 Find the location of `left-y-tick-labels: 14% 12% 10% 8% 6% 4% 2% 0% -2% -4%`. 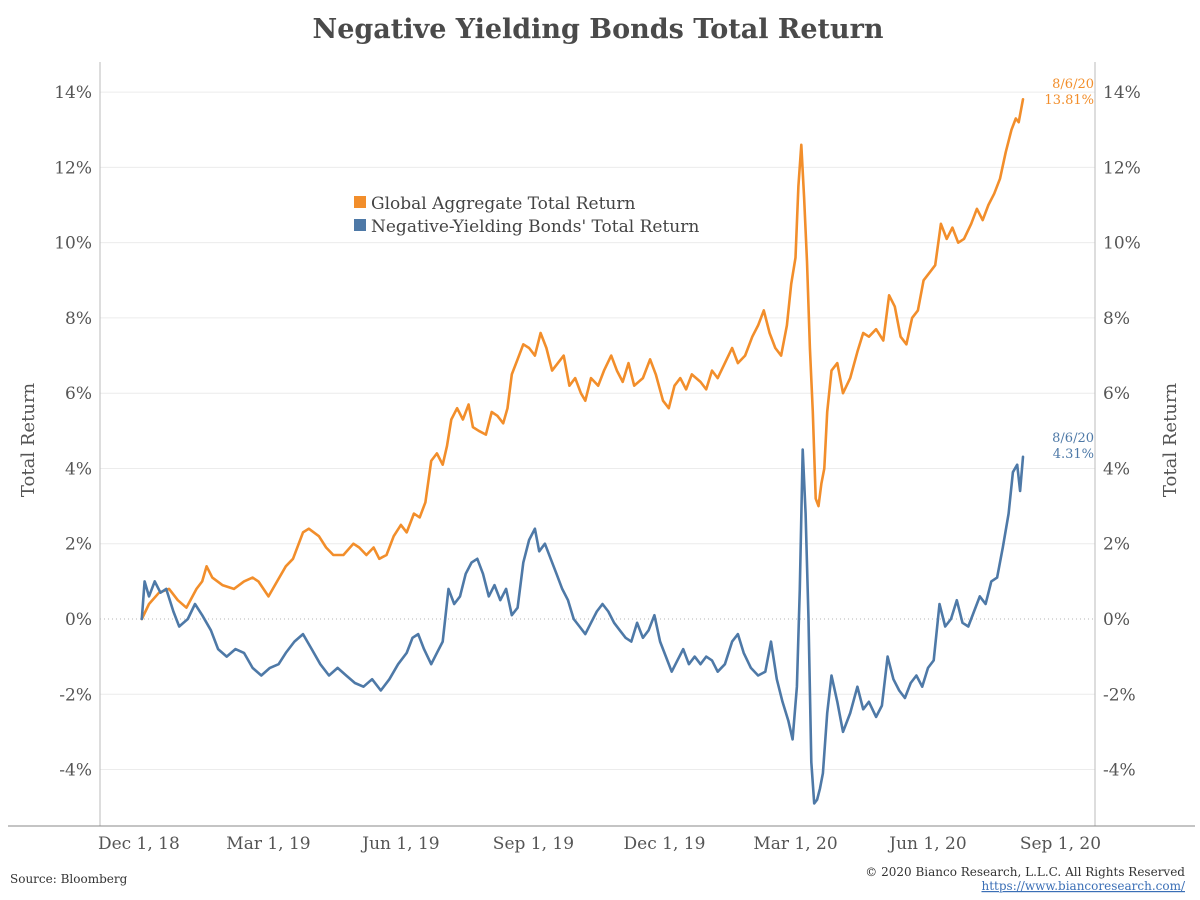

left-y-tick-labels: 14% 12% 10% 8% 6% 4% 2% 0% -2% -4% is located at coordinates (73, 431).